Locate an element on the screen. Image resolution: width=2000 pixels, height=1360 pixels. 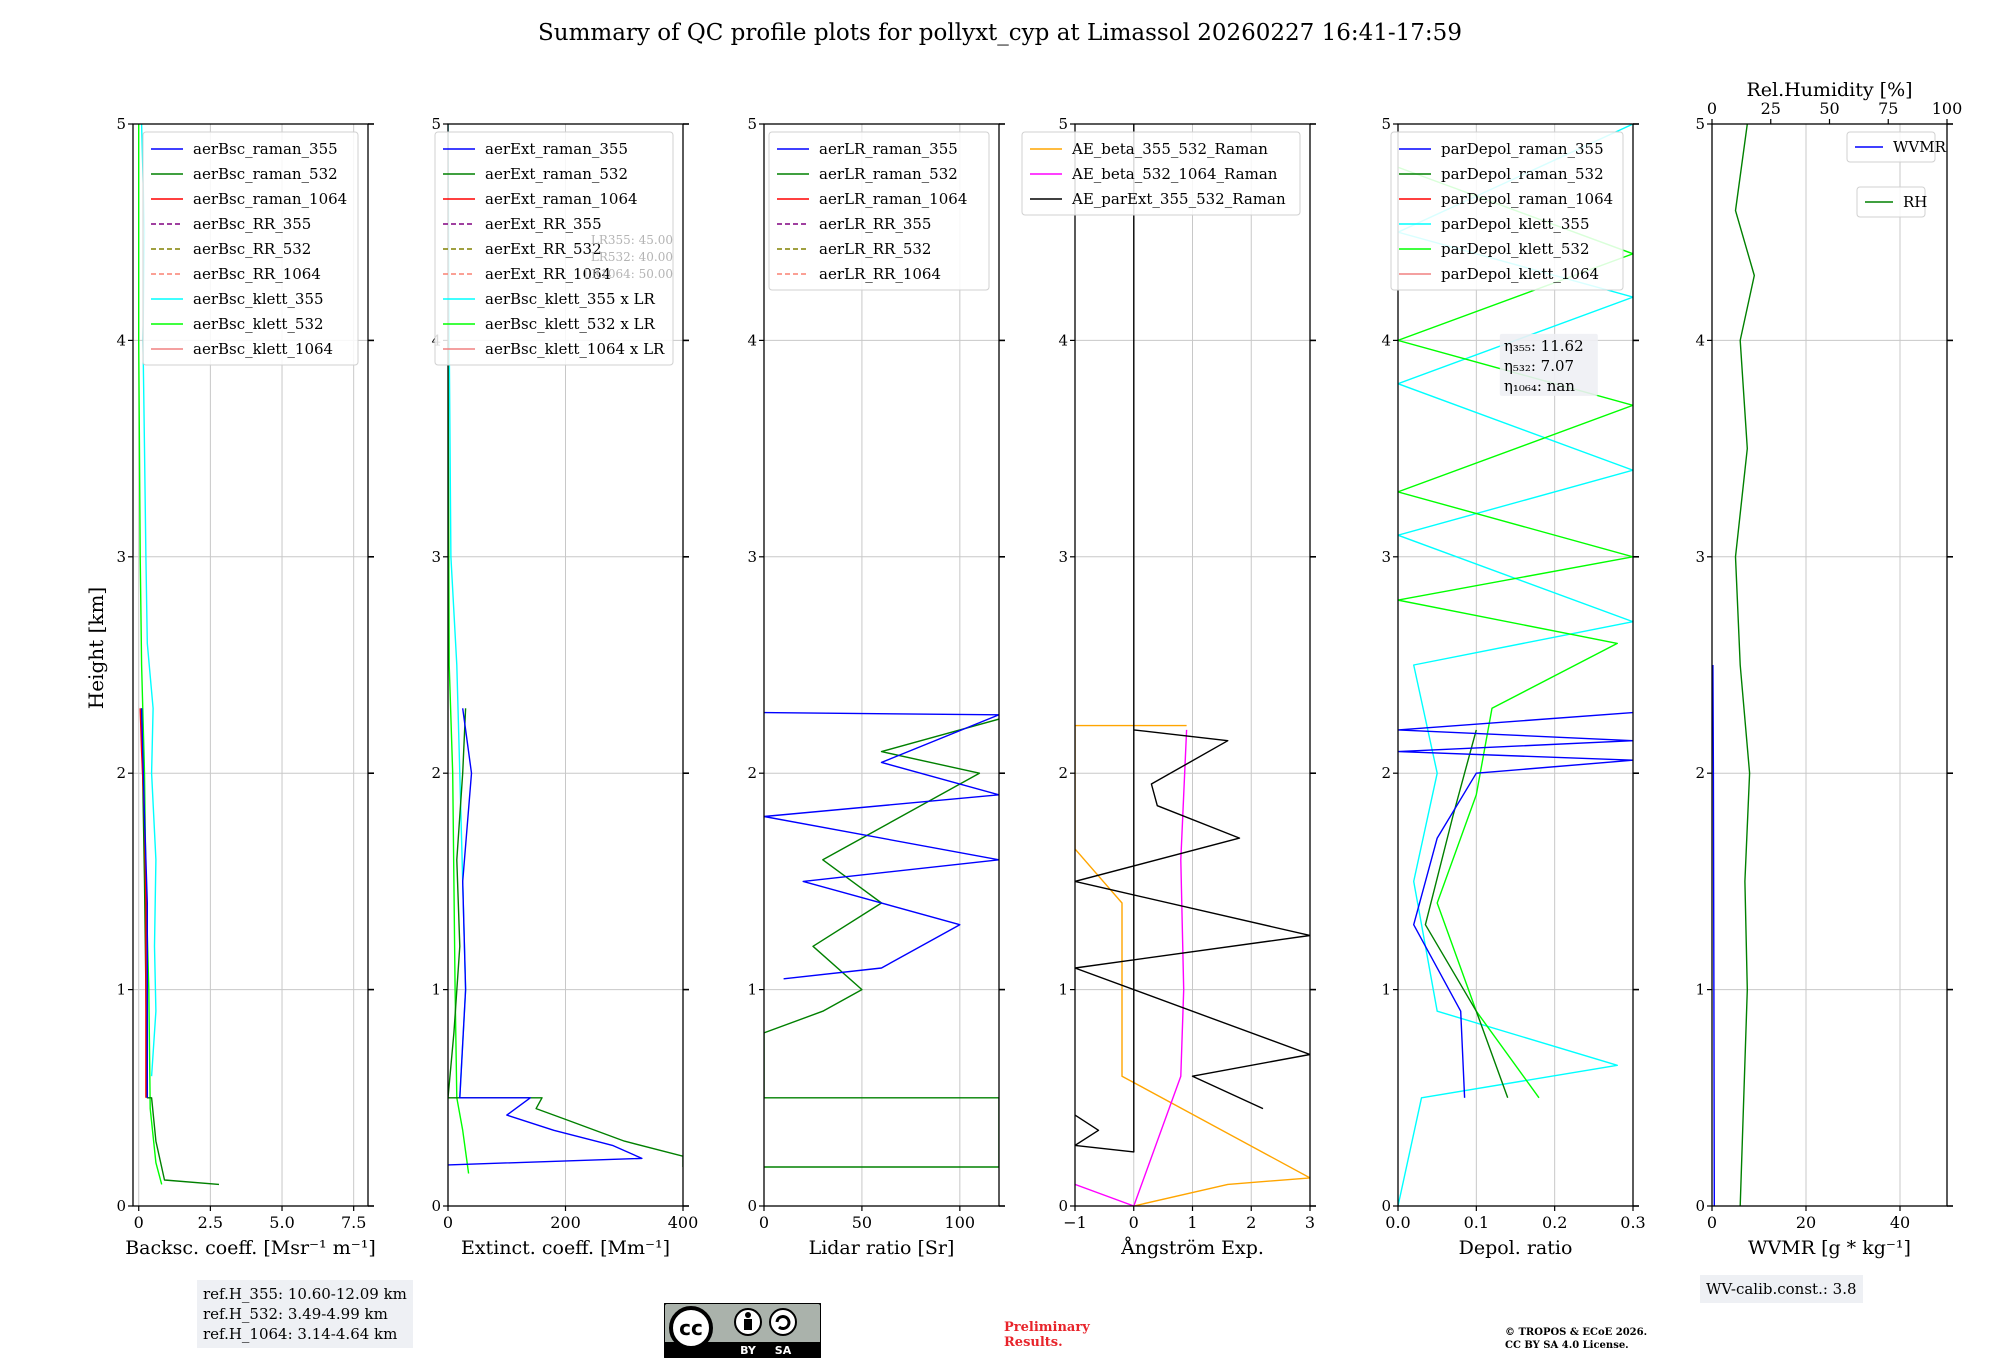
x-tick-label: 40 is located at coordinates (1900, 1222).